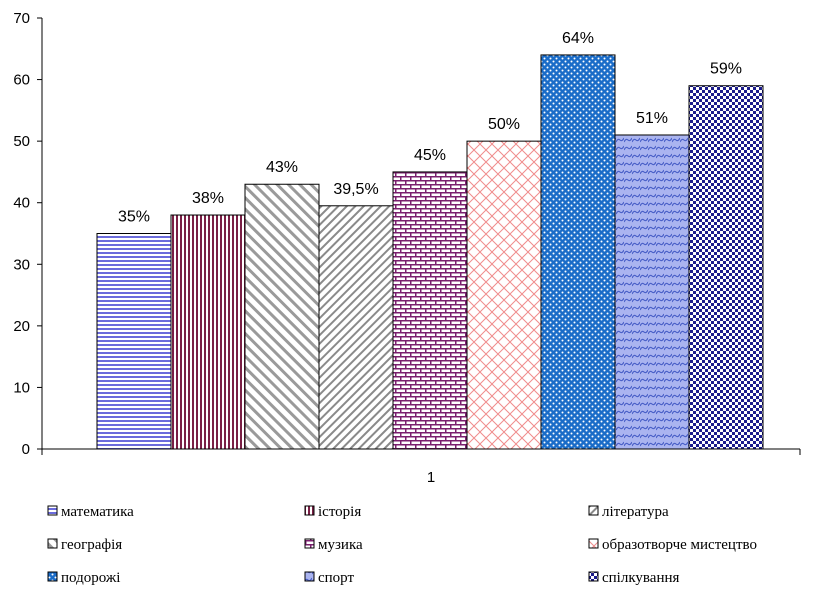 The image size is (814, 596). I want to click on y-tick-label: 0, so click(26, 449).